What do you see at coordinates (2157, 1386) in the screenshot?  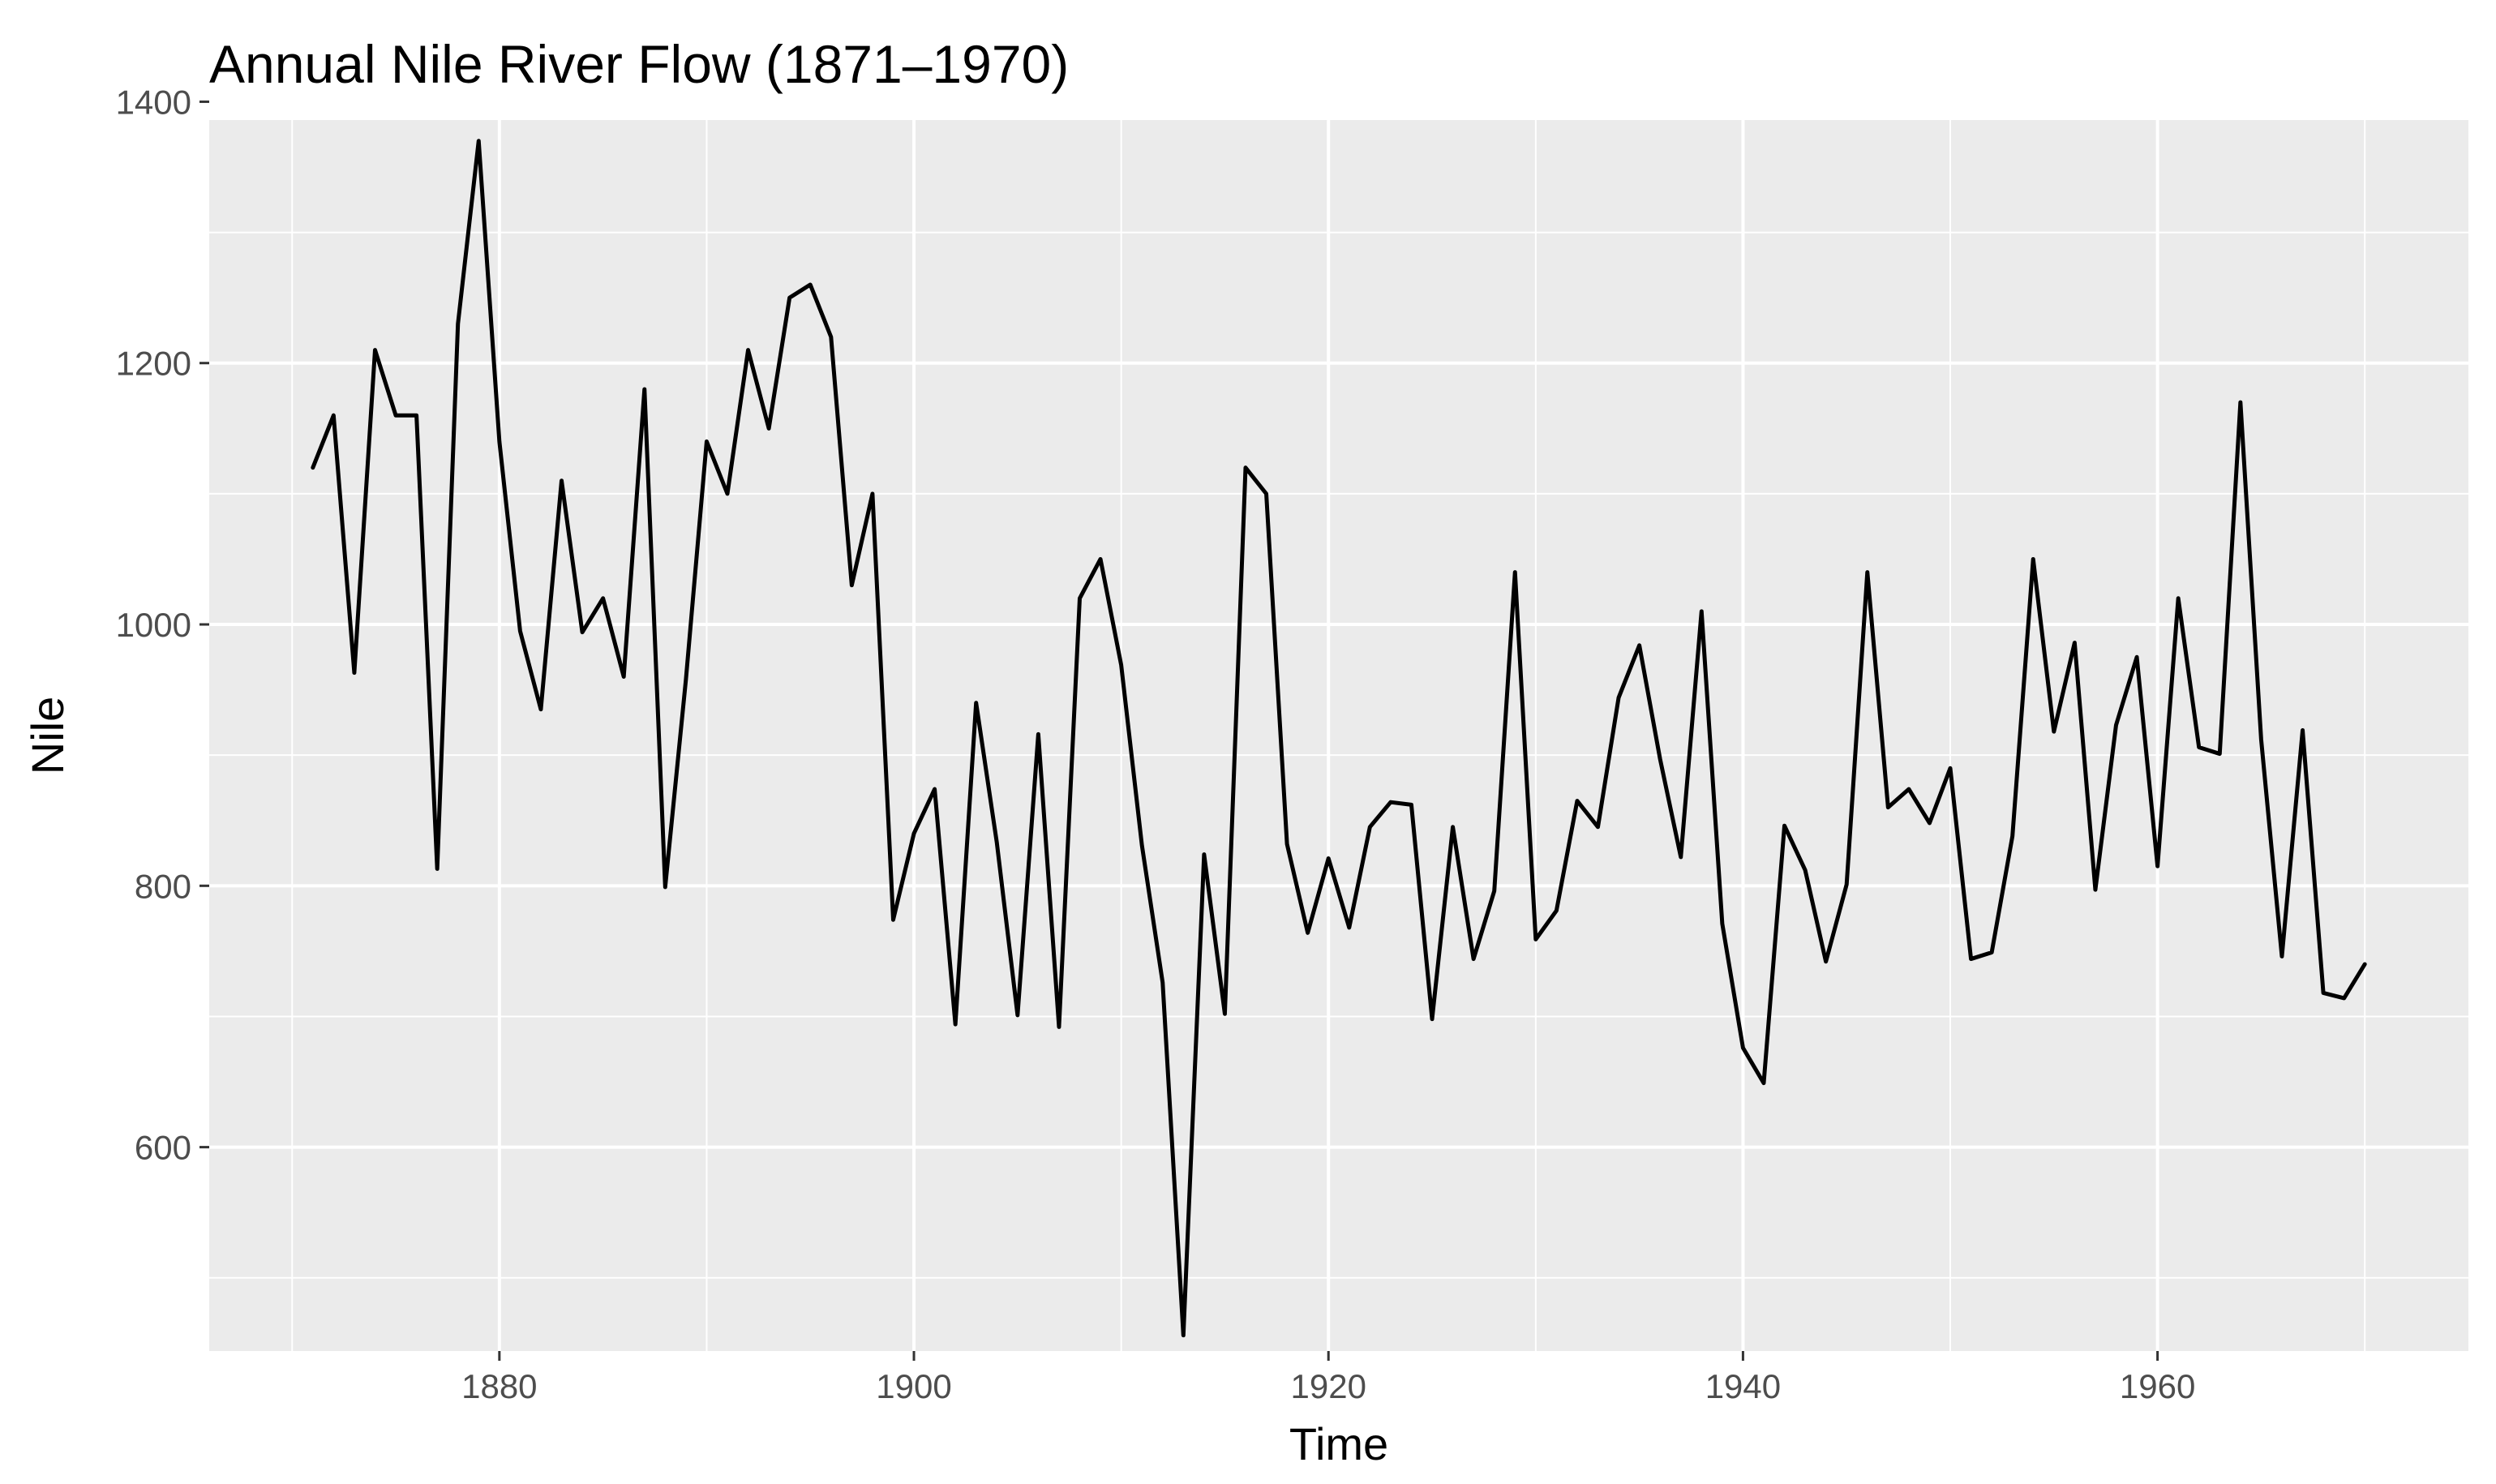 I see `x-tick-label: 1960` at bounding box center [2157, 1386].